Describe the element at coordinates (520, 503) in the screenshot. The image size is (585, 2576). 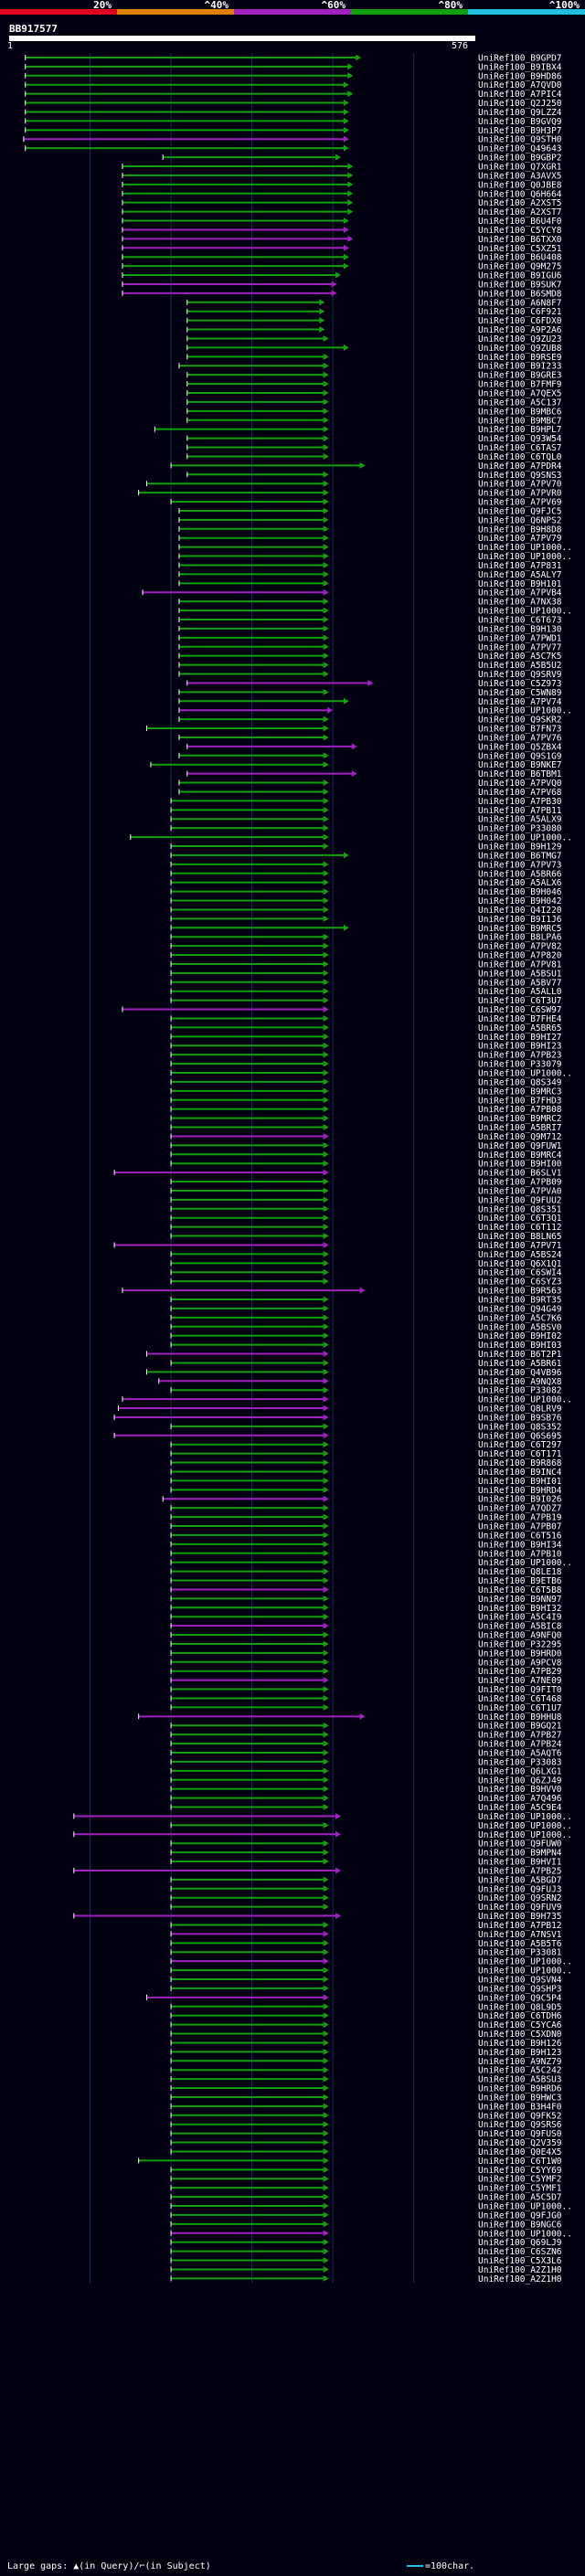
I see `hit-label: UniRef100_A7PV69` at that location.